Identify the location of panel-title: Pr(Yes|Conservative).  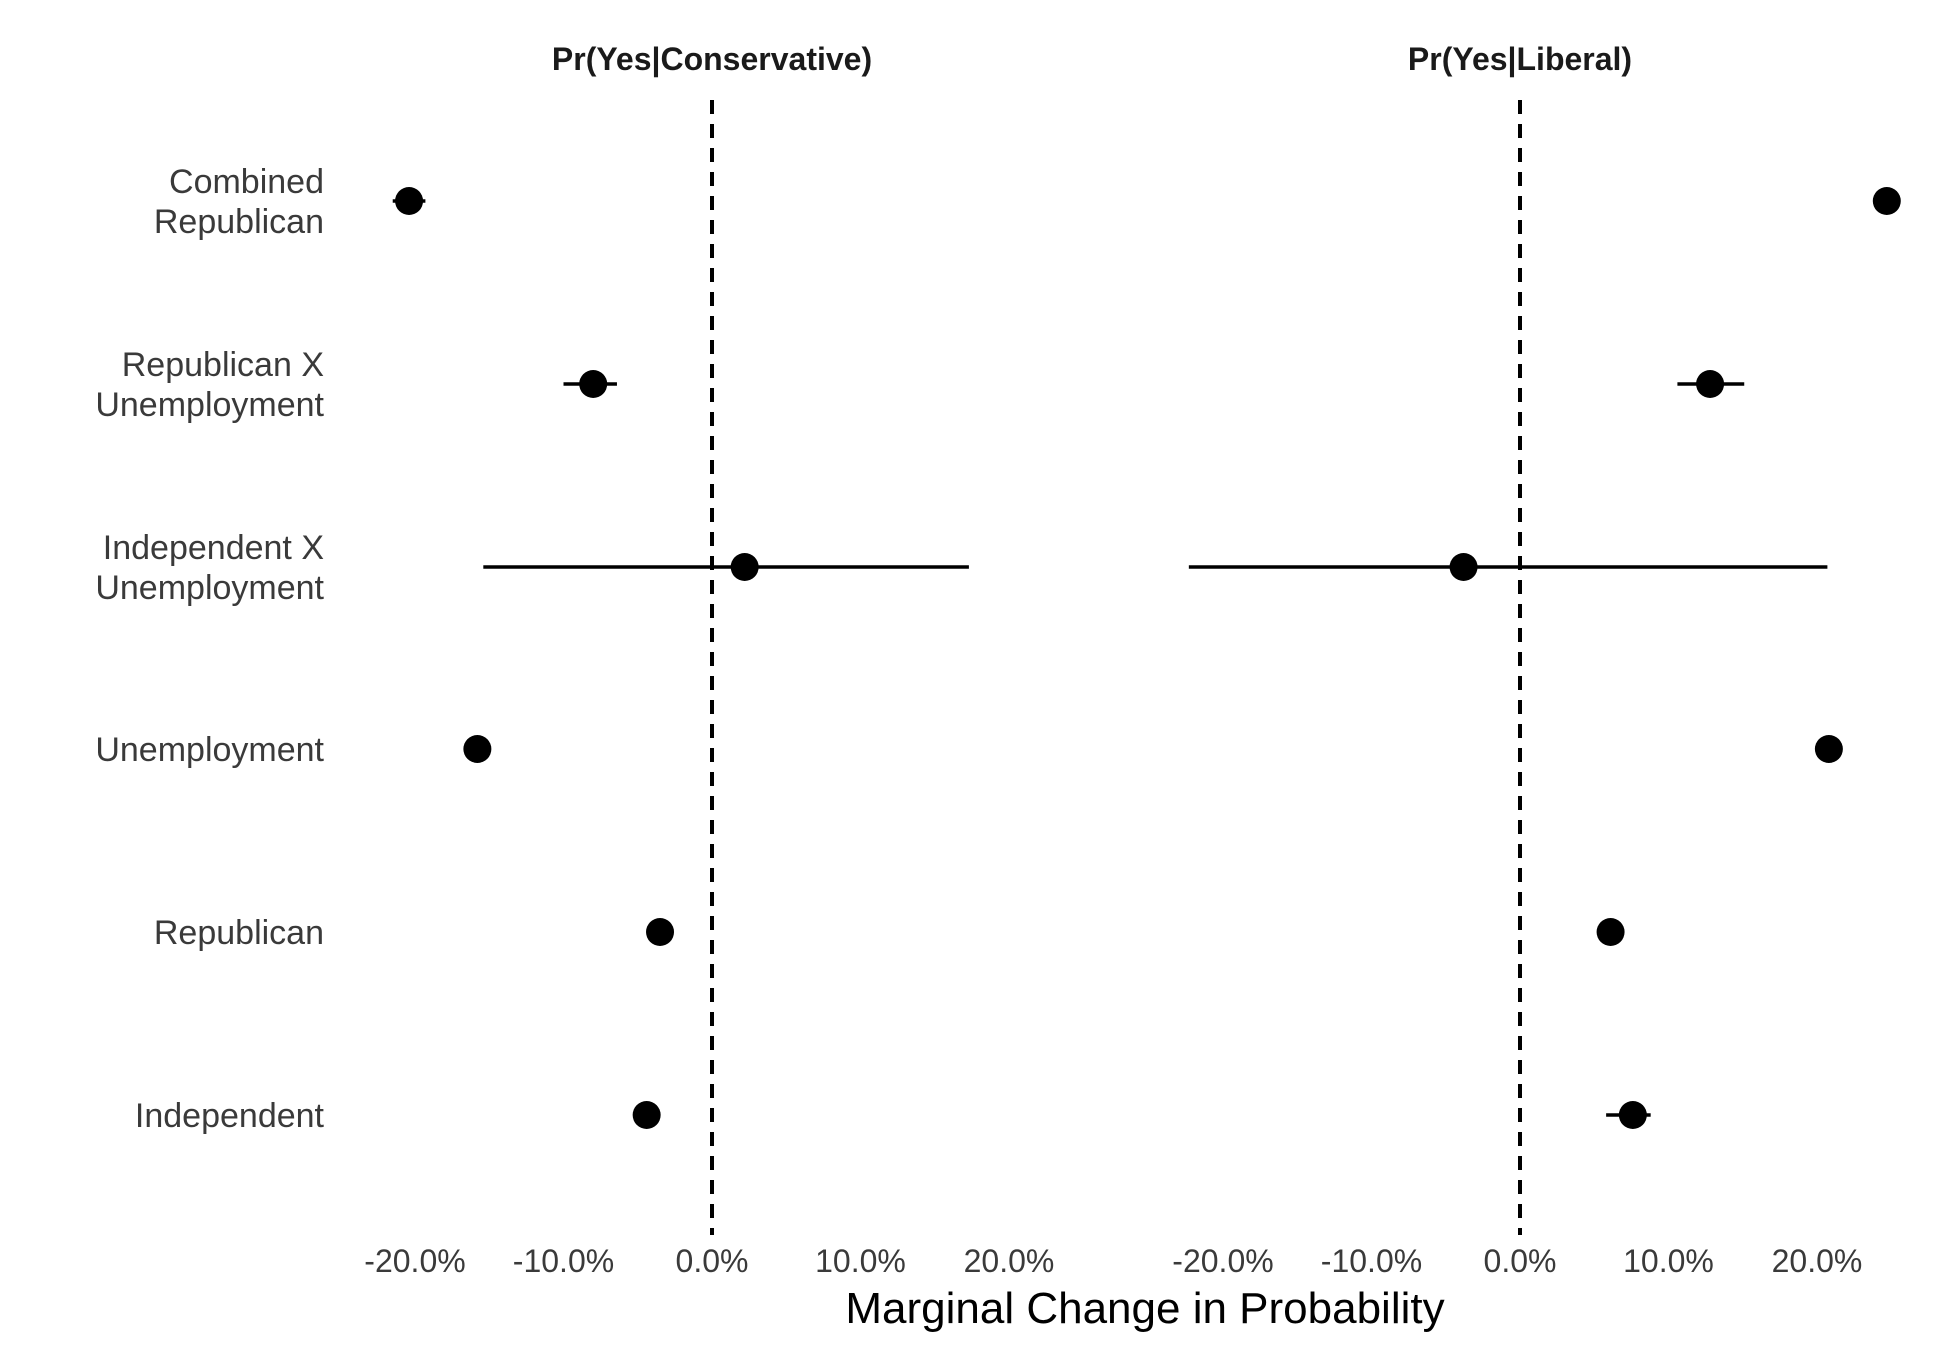
(712, 59).